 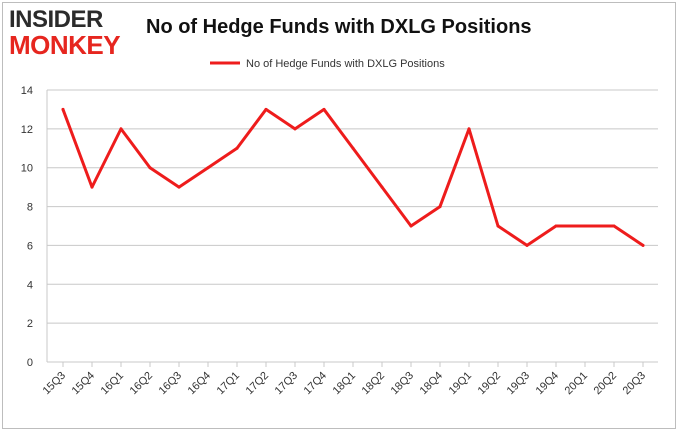 What do you see at coordinates (258, 384) in the screenshot?
I see `x-tick-17Q2: 17Q2` at bounding box center [258, 384].